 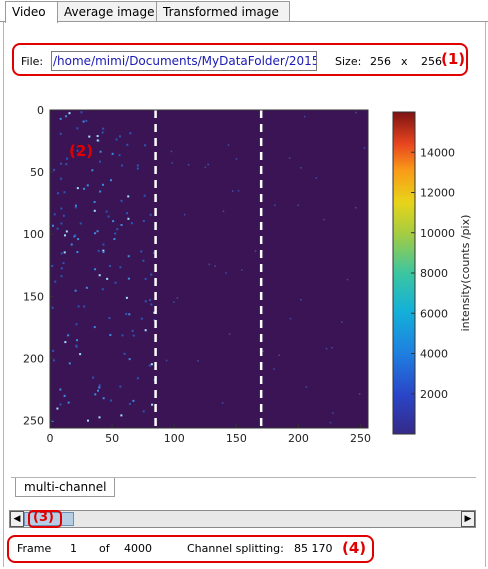 What do you see at coordinates (184, 61) in the screenshot?
I see `file-path-field: /home/mimi/Documents/MyDataFolder/201512` at bounding box center [184, 61].